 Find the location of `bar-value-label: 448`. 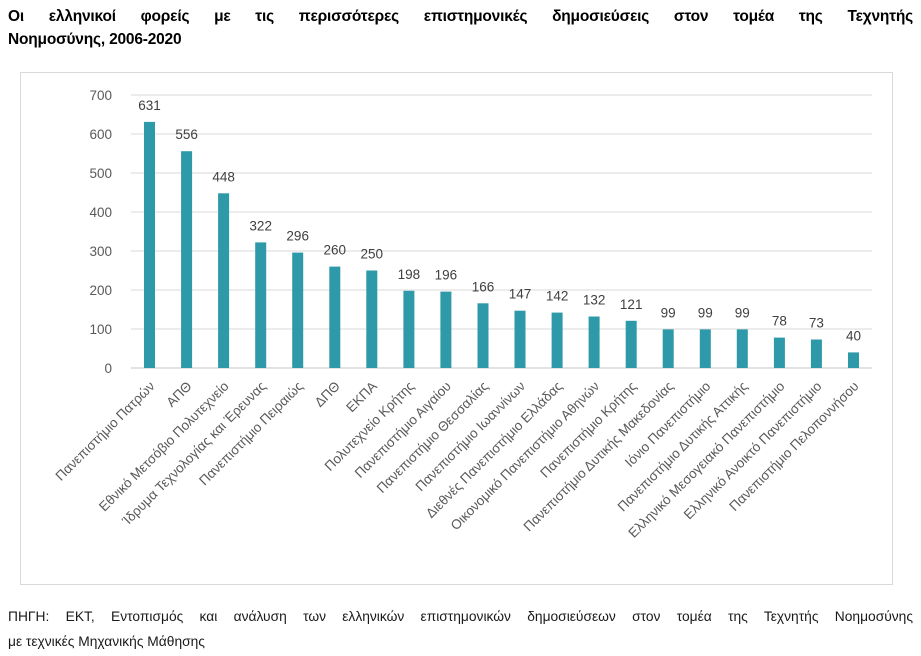

bar-value-label: 448 is located at coordinates (223, 176).